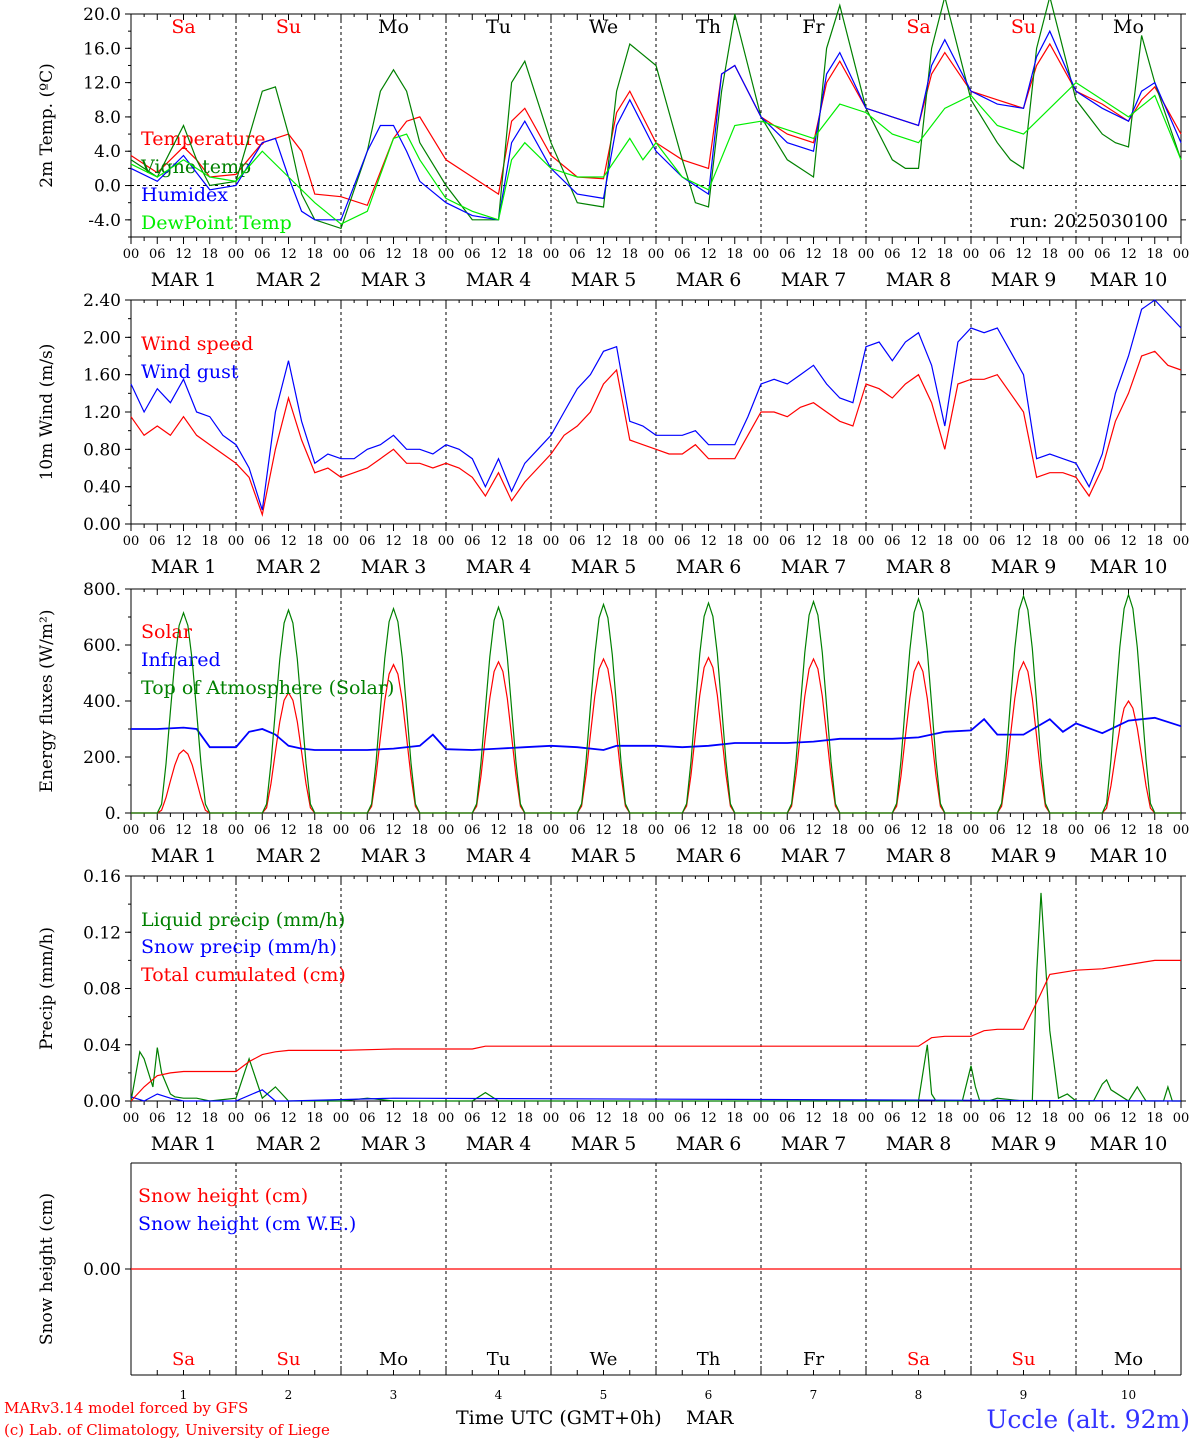 The height and width of the screenshot is (1440, 1194). What do you see at coordinates (216, 223) in the screenshot?
I see `legend-entry: DewPoint Temp` at bounding box center [216, 223].